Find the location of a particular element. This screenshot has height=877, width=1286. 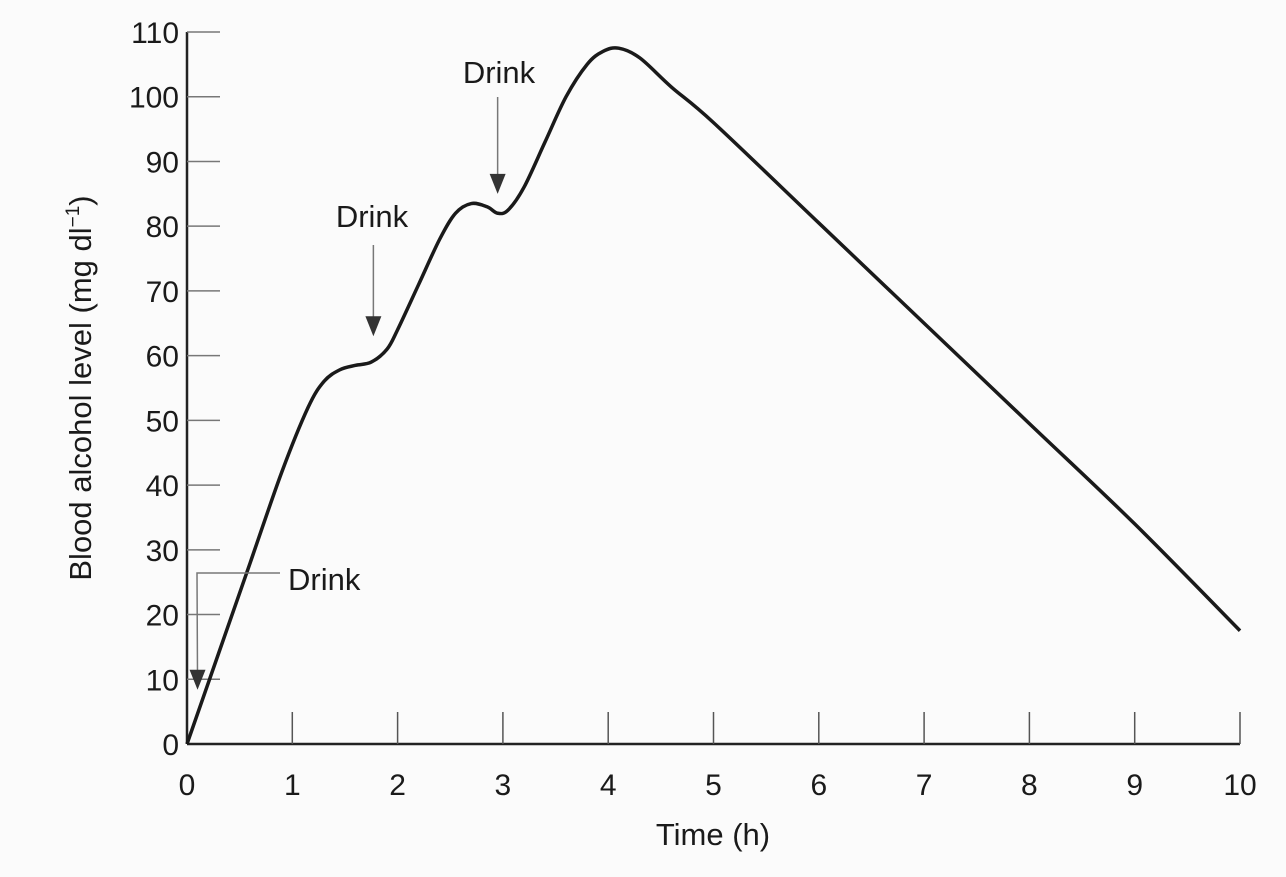

y-axis-label: Blood alcohol level (mg dl−1) is located at coordinates (80, 387).